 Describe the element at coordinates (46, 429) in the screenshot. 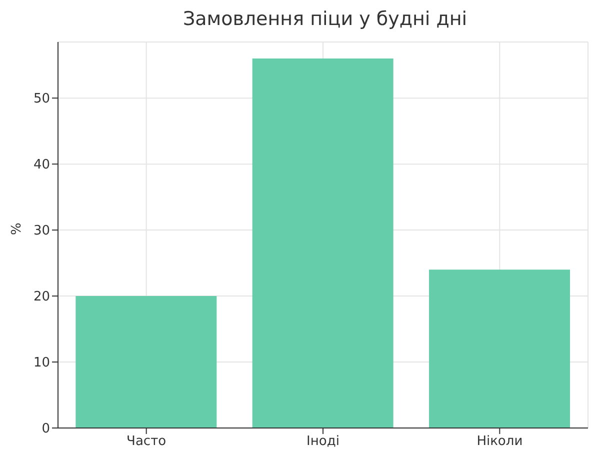

I see `y-tick-label: 0` at that location.